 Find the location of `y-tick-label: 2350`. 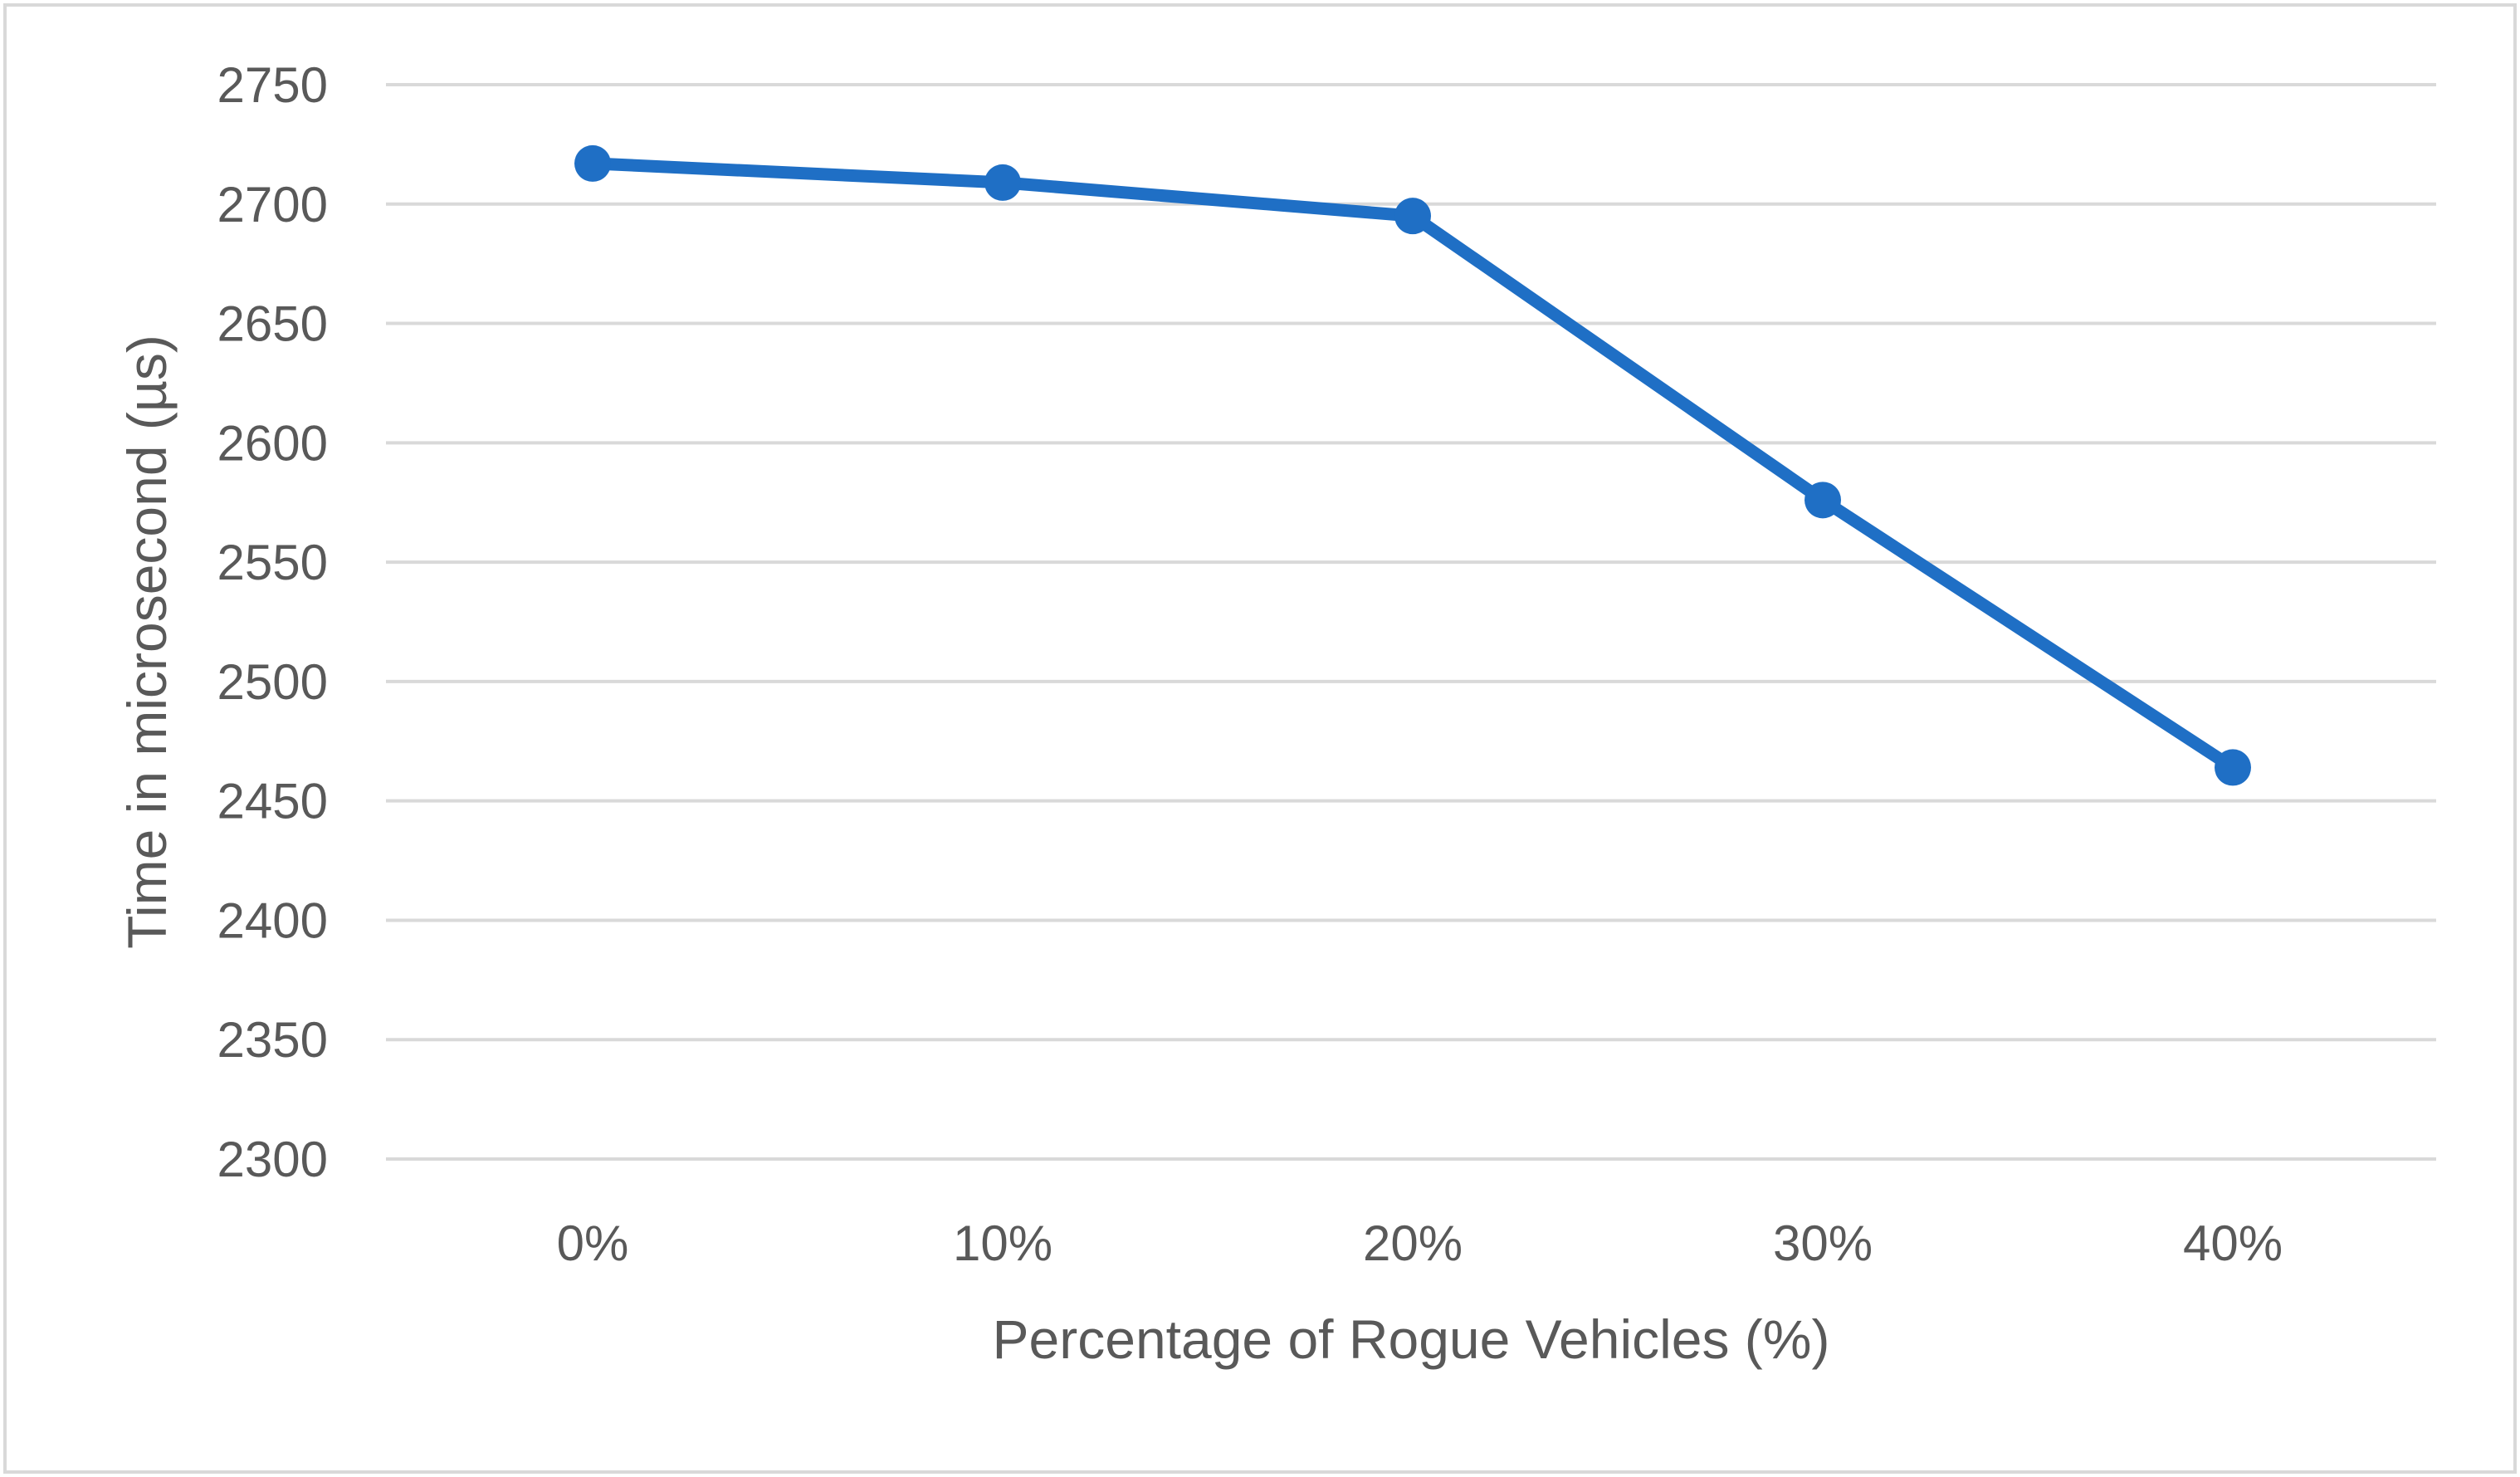

y-tick-label: 2350 is located at coordinates (272, 1040).